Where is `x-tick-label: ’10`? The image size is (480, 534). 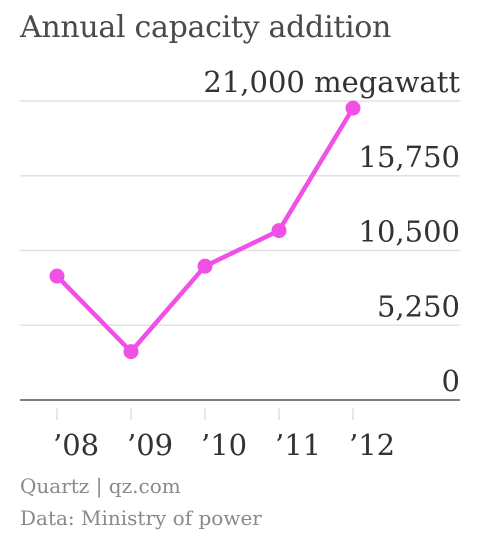
x-tick-label: ’10 is located at coordinates (224, 445).